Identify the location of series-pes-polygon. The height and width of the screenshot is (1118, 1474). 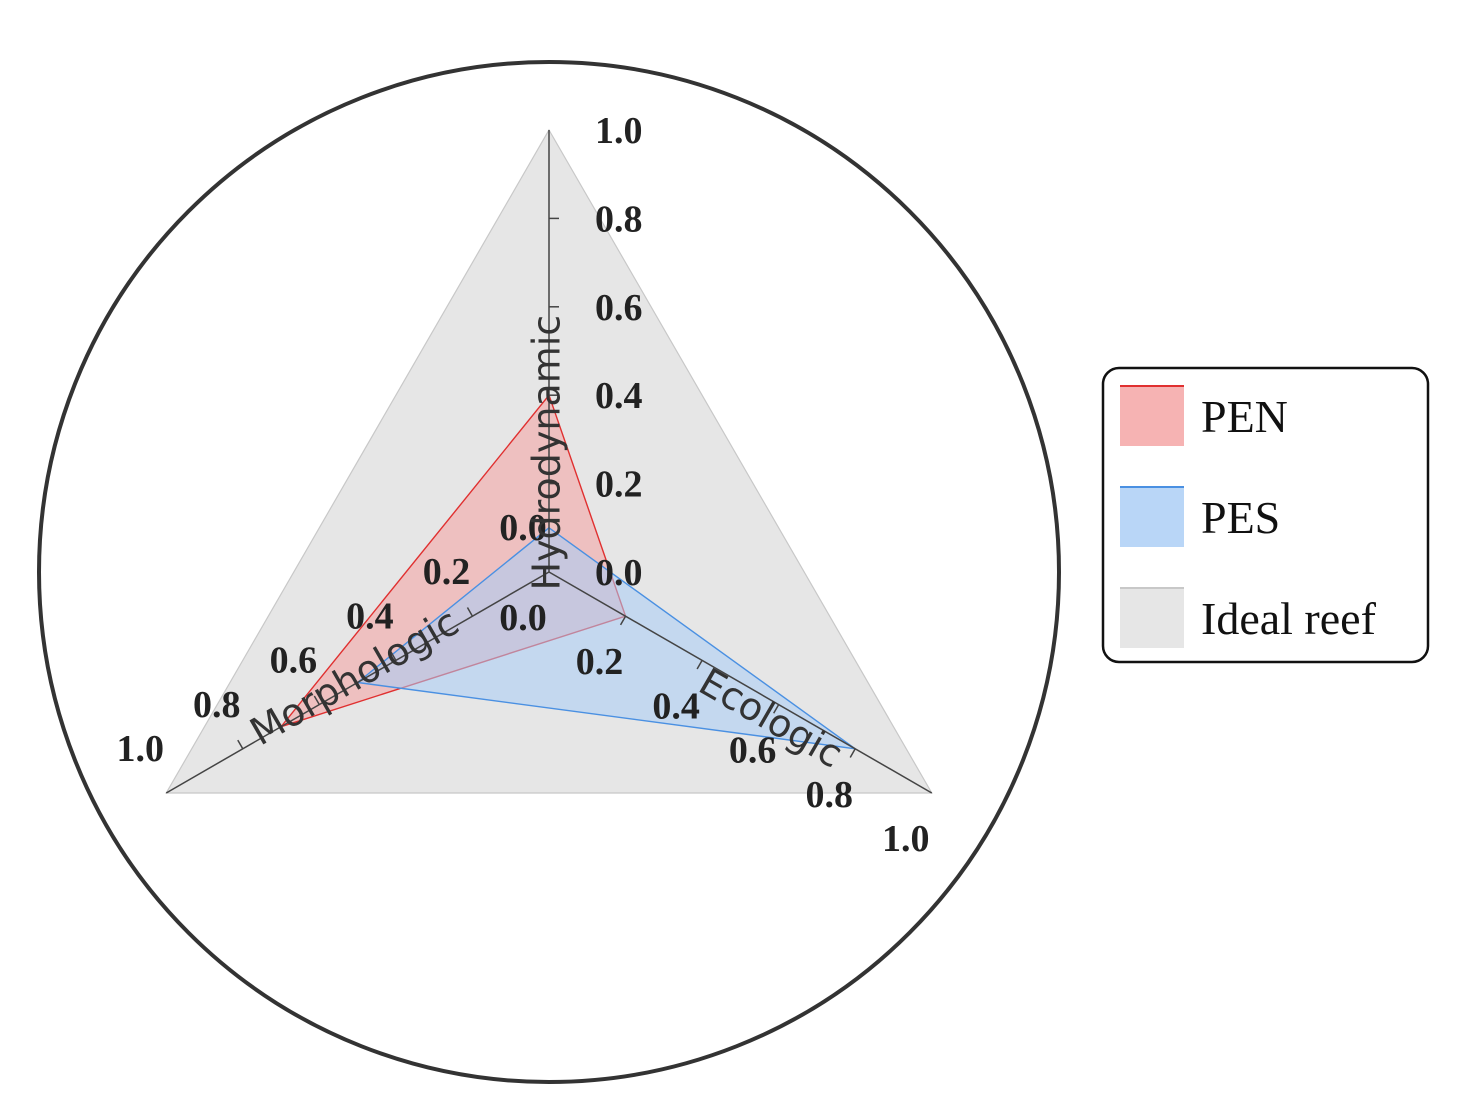
(605, 638).